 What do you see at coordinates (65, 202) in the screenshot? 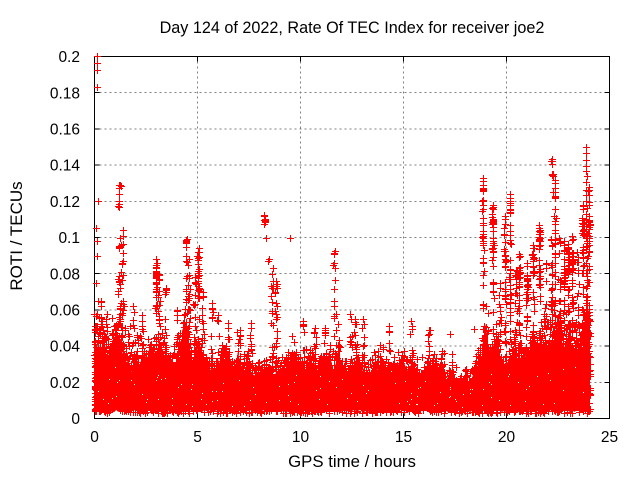
I see `svg-text: 0.12` at bounding box center [65, 202].